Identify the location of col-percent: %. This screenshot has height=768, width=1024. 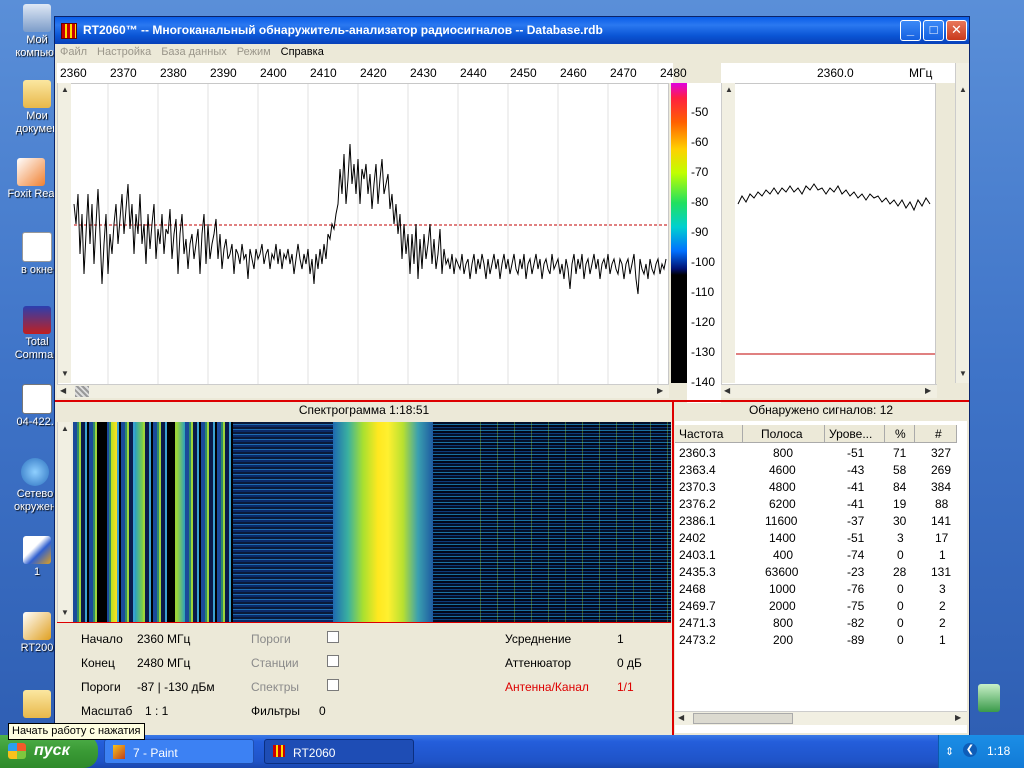
(900, 434).